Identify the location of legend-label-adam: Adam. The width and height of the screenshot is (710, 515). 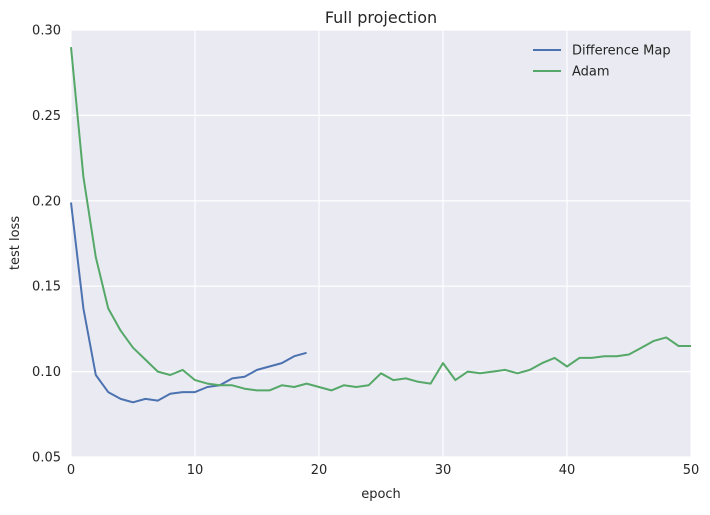
(591, 72).